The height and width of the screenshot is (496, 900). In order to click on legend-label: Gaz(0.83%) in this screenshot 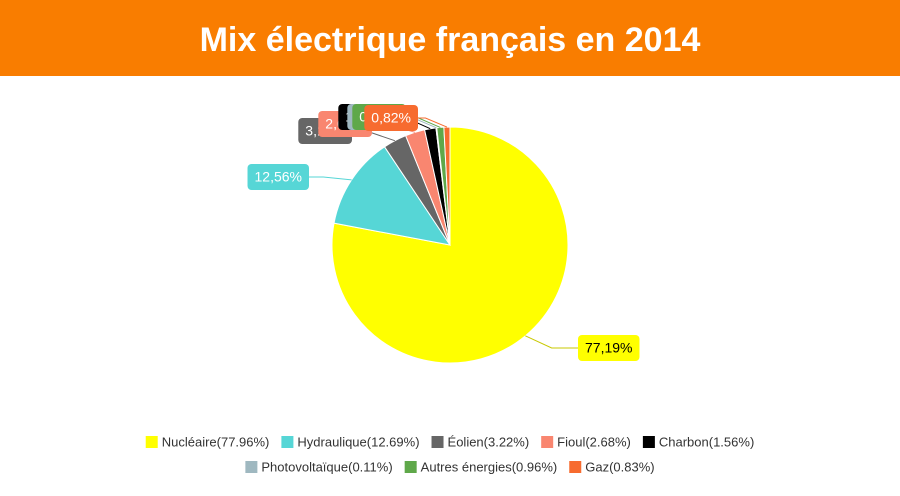, I will do `click(619, 466)`.